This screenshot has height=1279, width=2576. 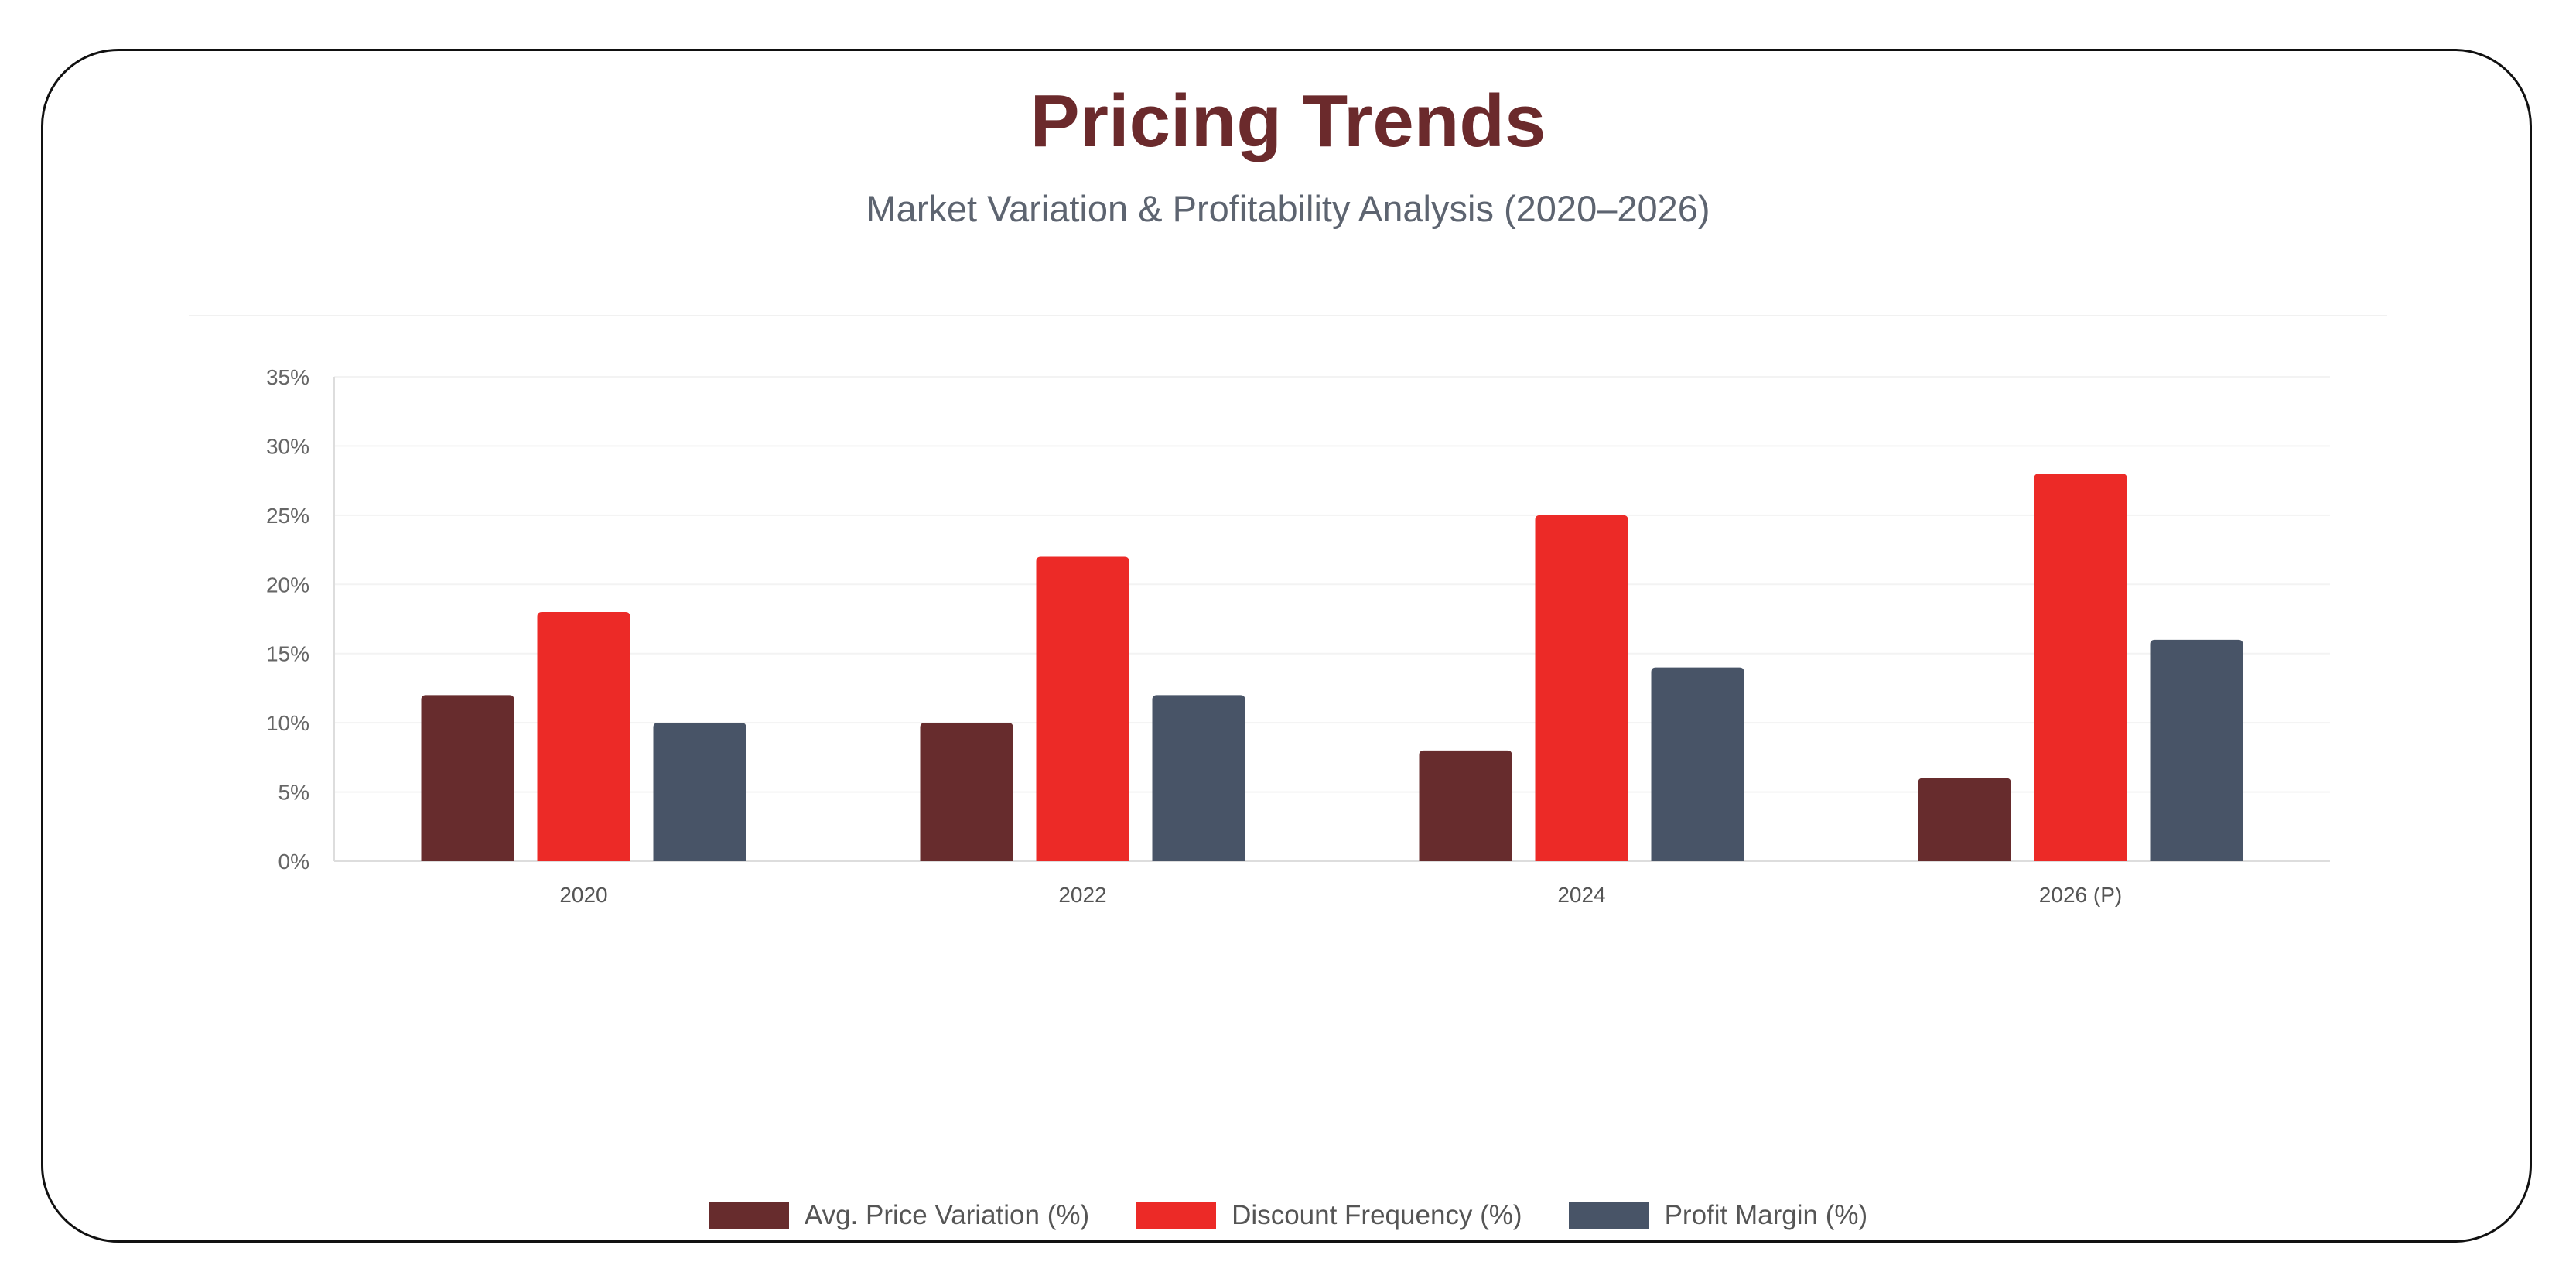 I want to click on header-divider, so click(x=1288, y=315).